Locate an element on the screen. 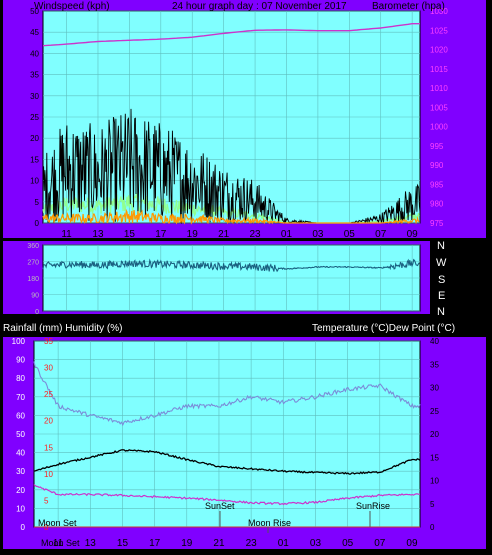 This screenshot has width=492, height=555. humidity-y-tick-40: 40 is located at coordinates (20, 453).